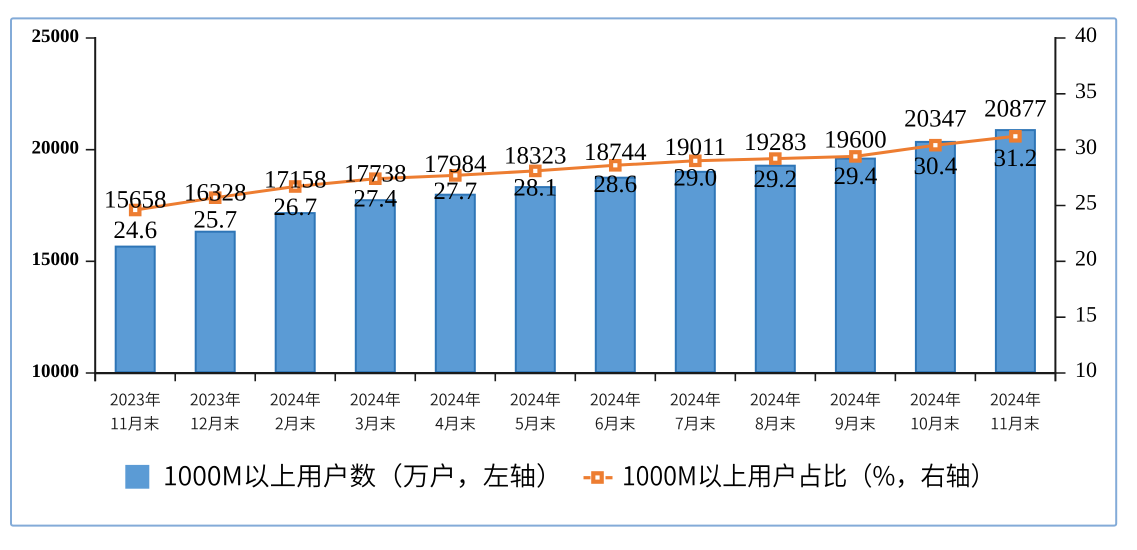  Describe the element at coordinates (936, 166) in the screenshot. I see `svg-text: 30.4` at that location.